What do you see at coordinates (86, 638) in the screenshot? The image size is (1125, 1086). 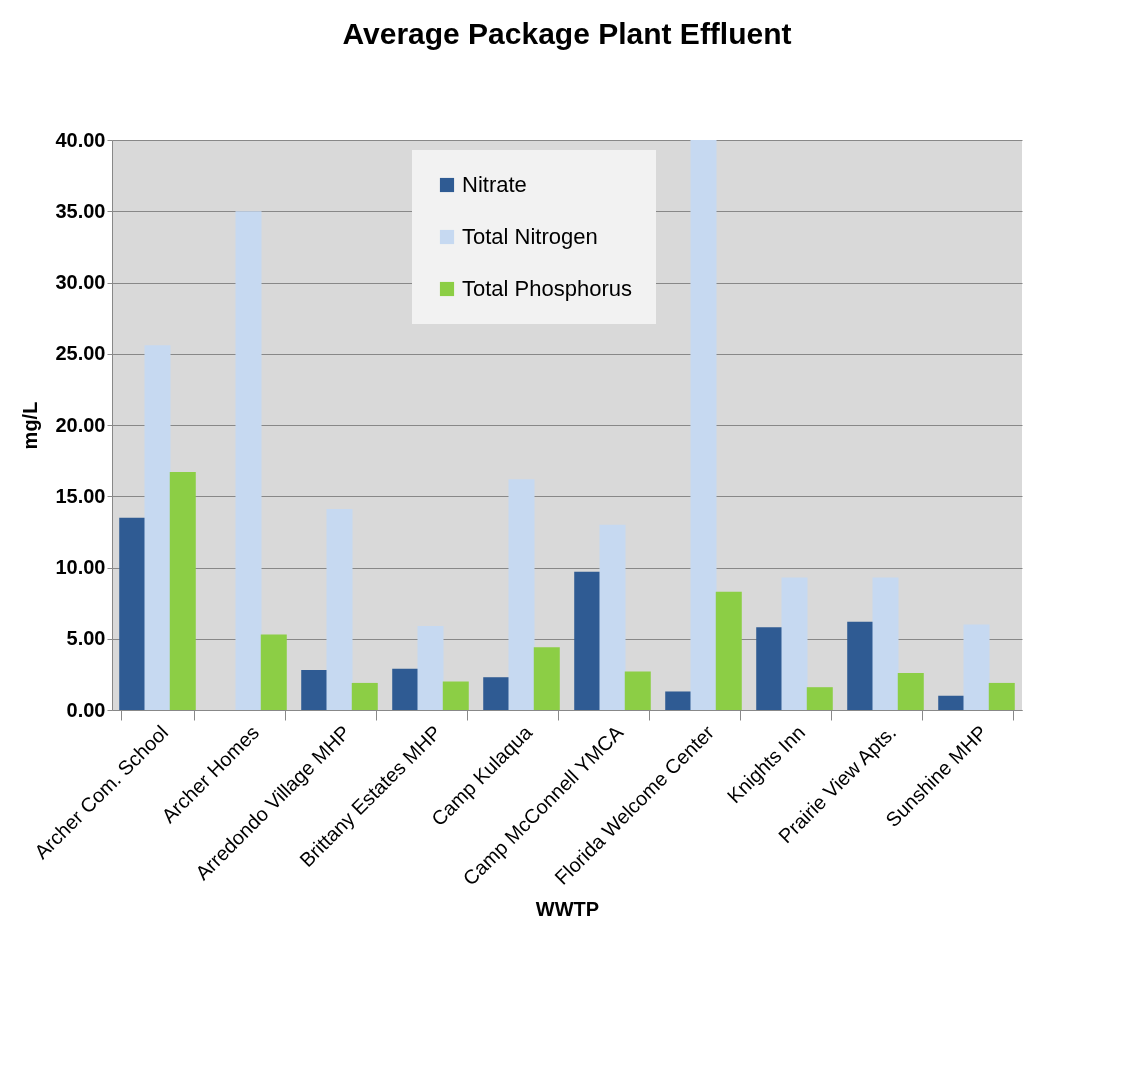 I see `y-tick-label: 5.00` at bounding box center [86, 638].